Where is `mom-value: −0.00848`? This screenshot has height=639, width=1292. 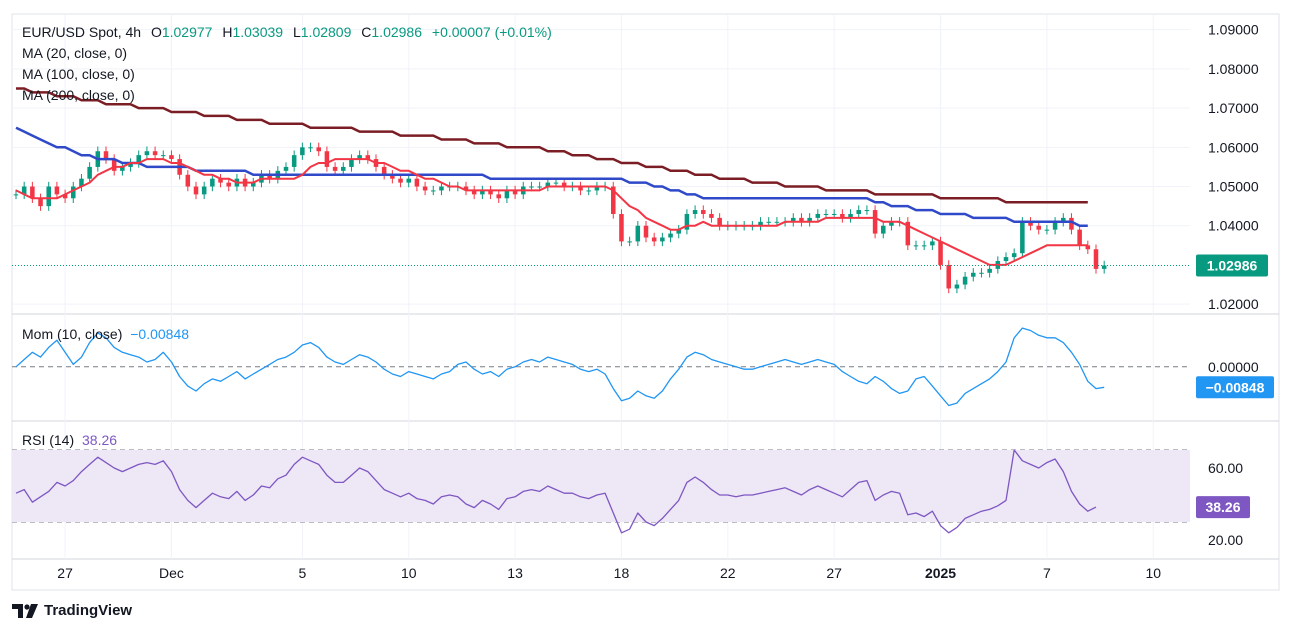 mom-value: −0.00848 is located at coordinates (160, 334).